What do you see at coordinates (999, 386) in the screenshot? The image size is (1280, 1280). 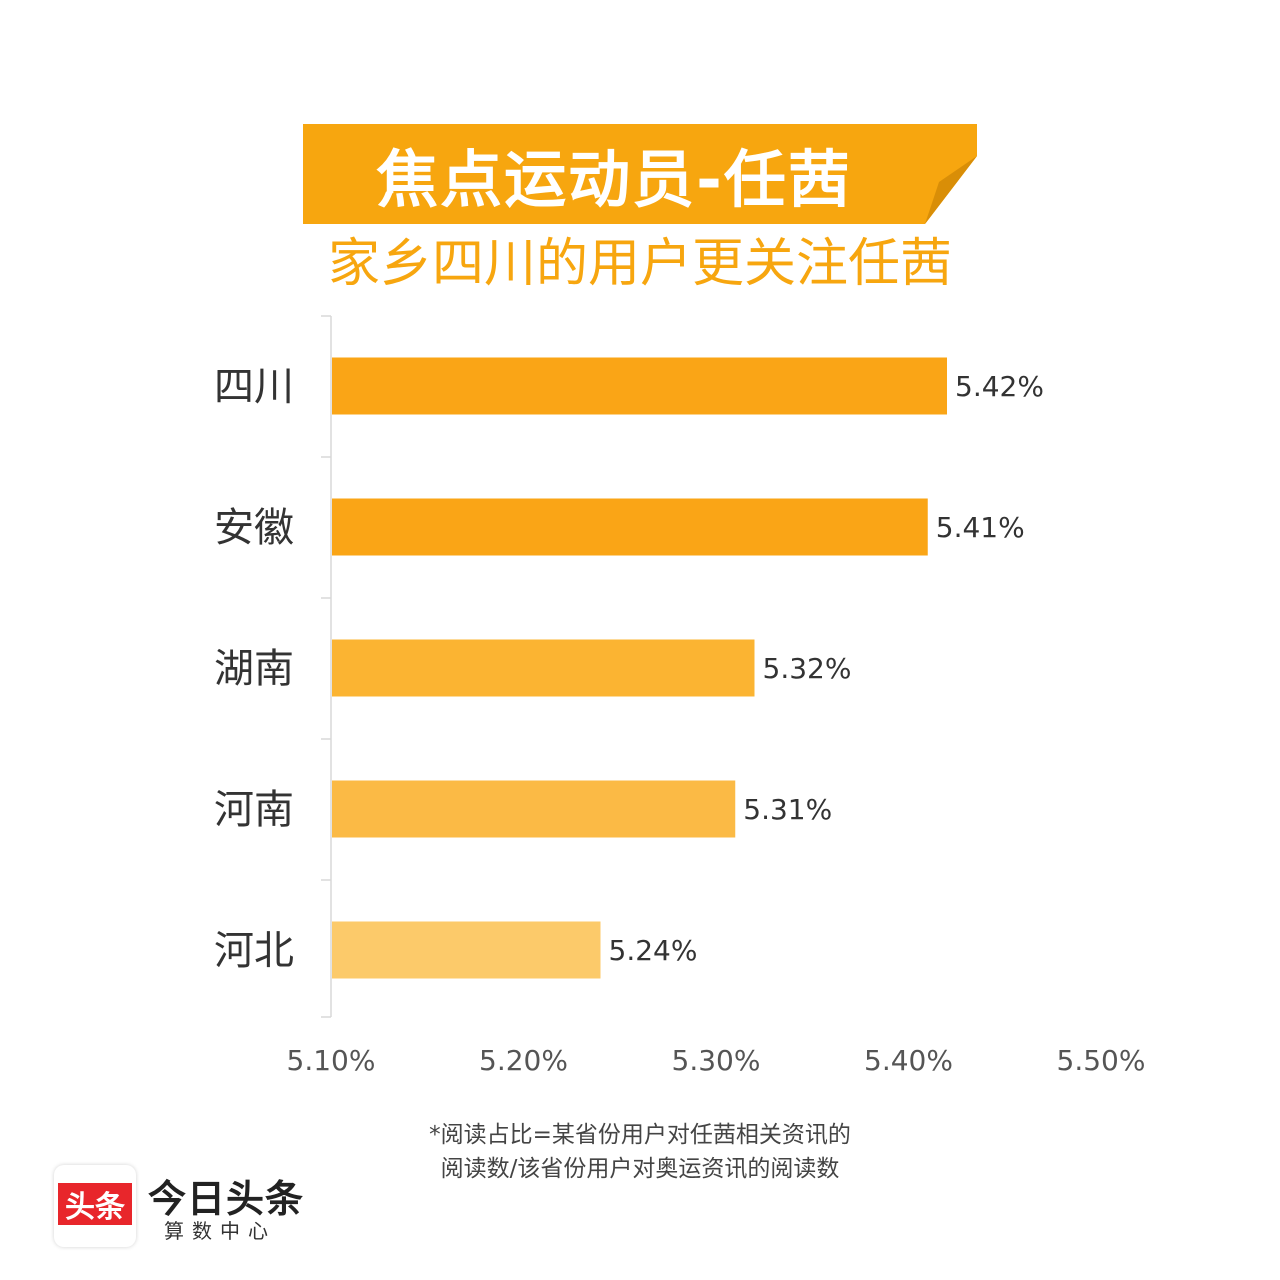 I see `data-label: 5.42%` at bounding box center [999, 386].